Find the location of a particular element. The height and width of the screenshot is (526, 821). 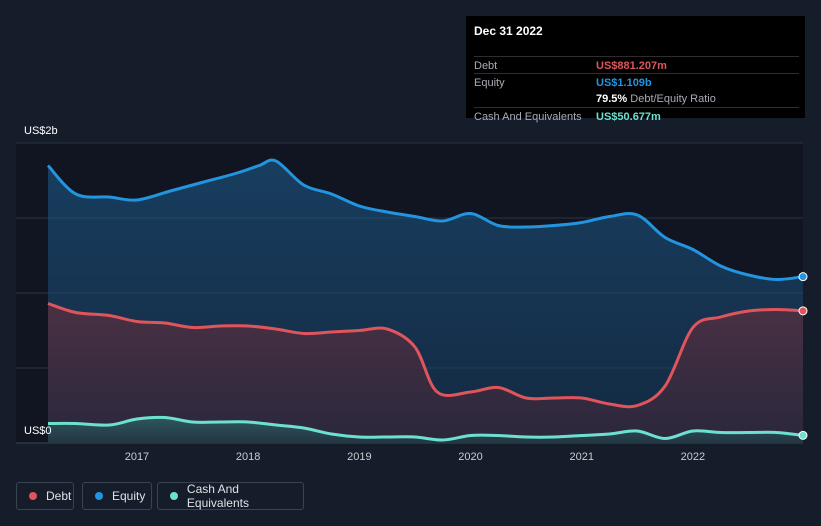

tooltip-ratio-value: 79.5% is located at coordinates (612, 99).